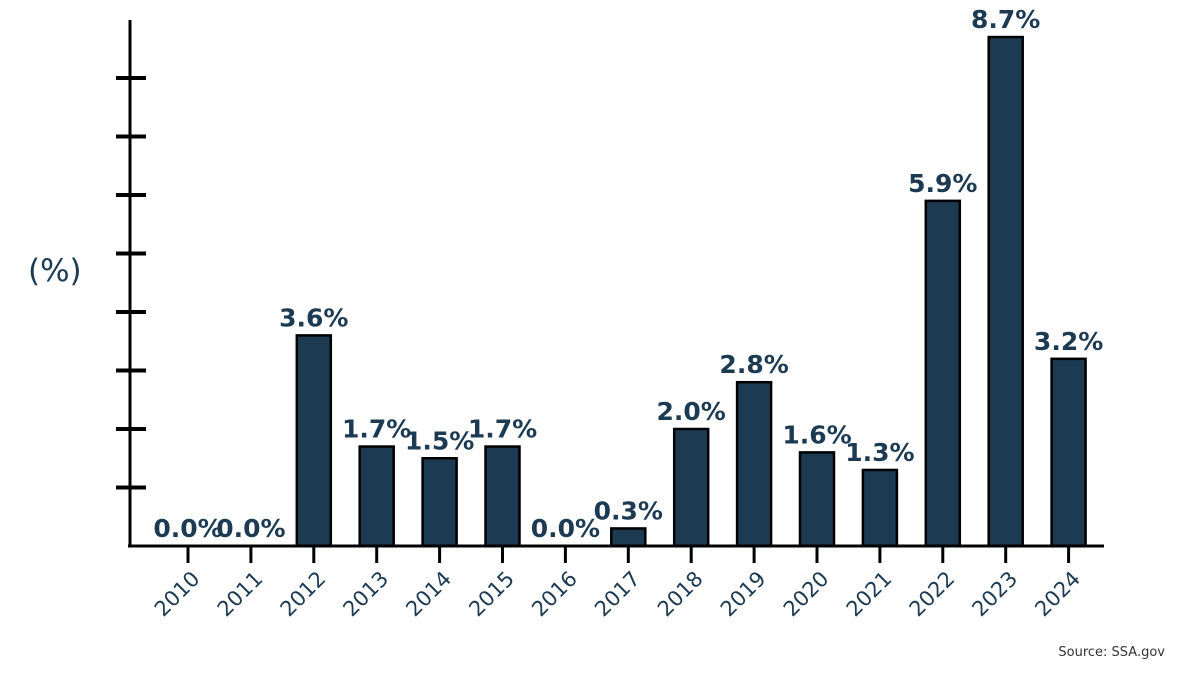 The width and height of the screenshot is (1200, 675). Describe the element at coordinates (754, 464) in the screenshot. I see `bar-2019` at that location.